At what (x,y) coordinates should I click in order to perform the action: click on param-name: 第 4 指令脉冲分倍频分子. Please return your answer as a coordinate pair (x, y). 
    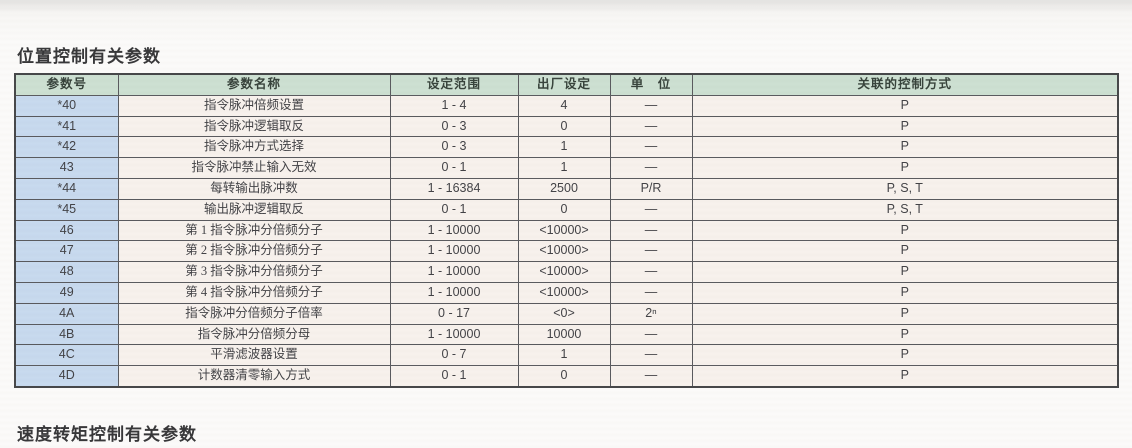
    Looking at the image, I should click on (254, 292).